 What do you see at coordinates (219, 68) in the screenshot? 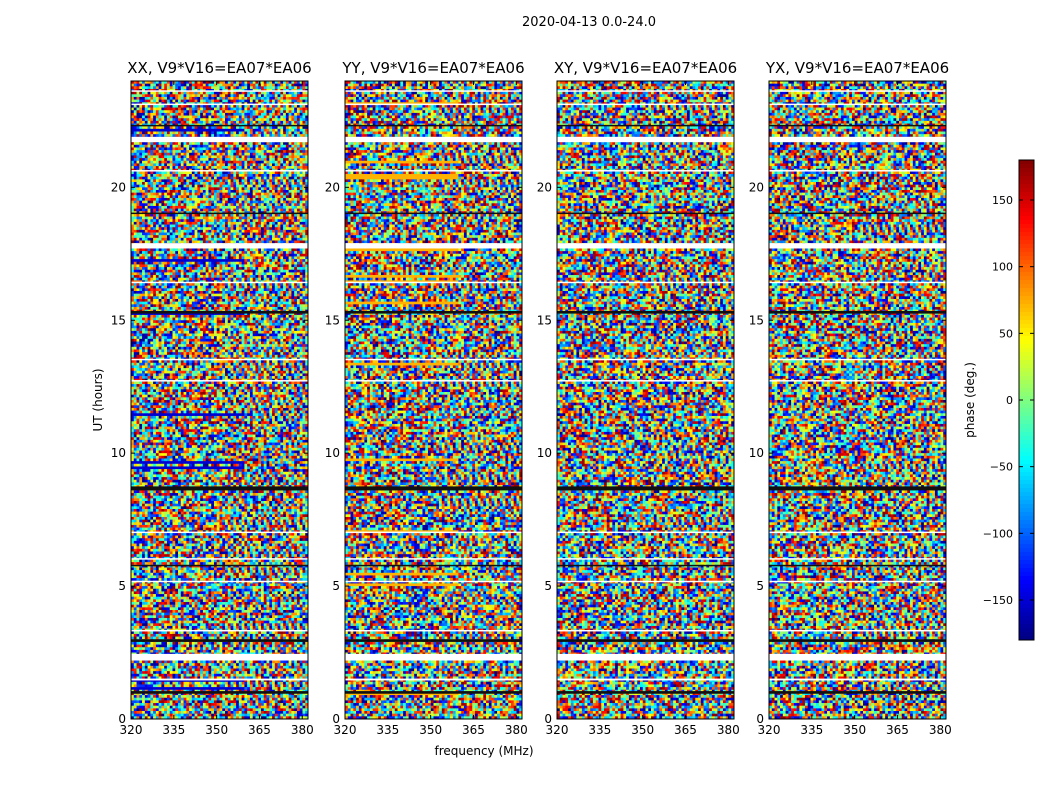
I see `panel-title: XX, V9*V16=EA07*EA06` at bounding box center [219, 68].